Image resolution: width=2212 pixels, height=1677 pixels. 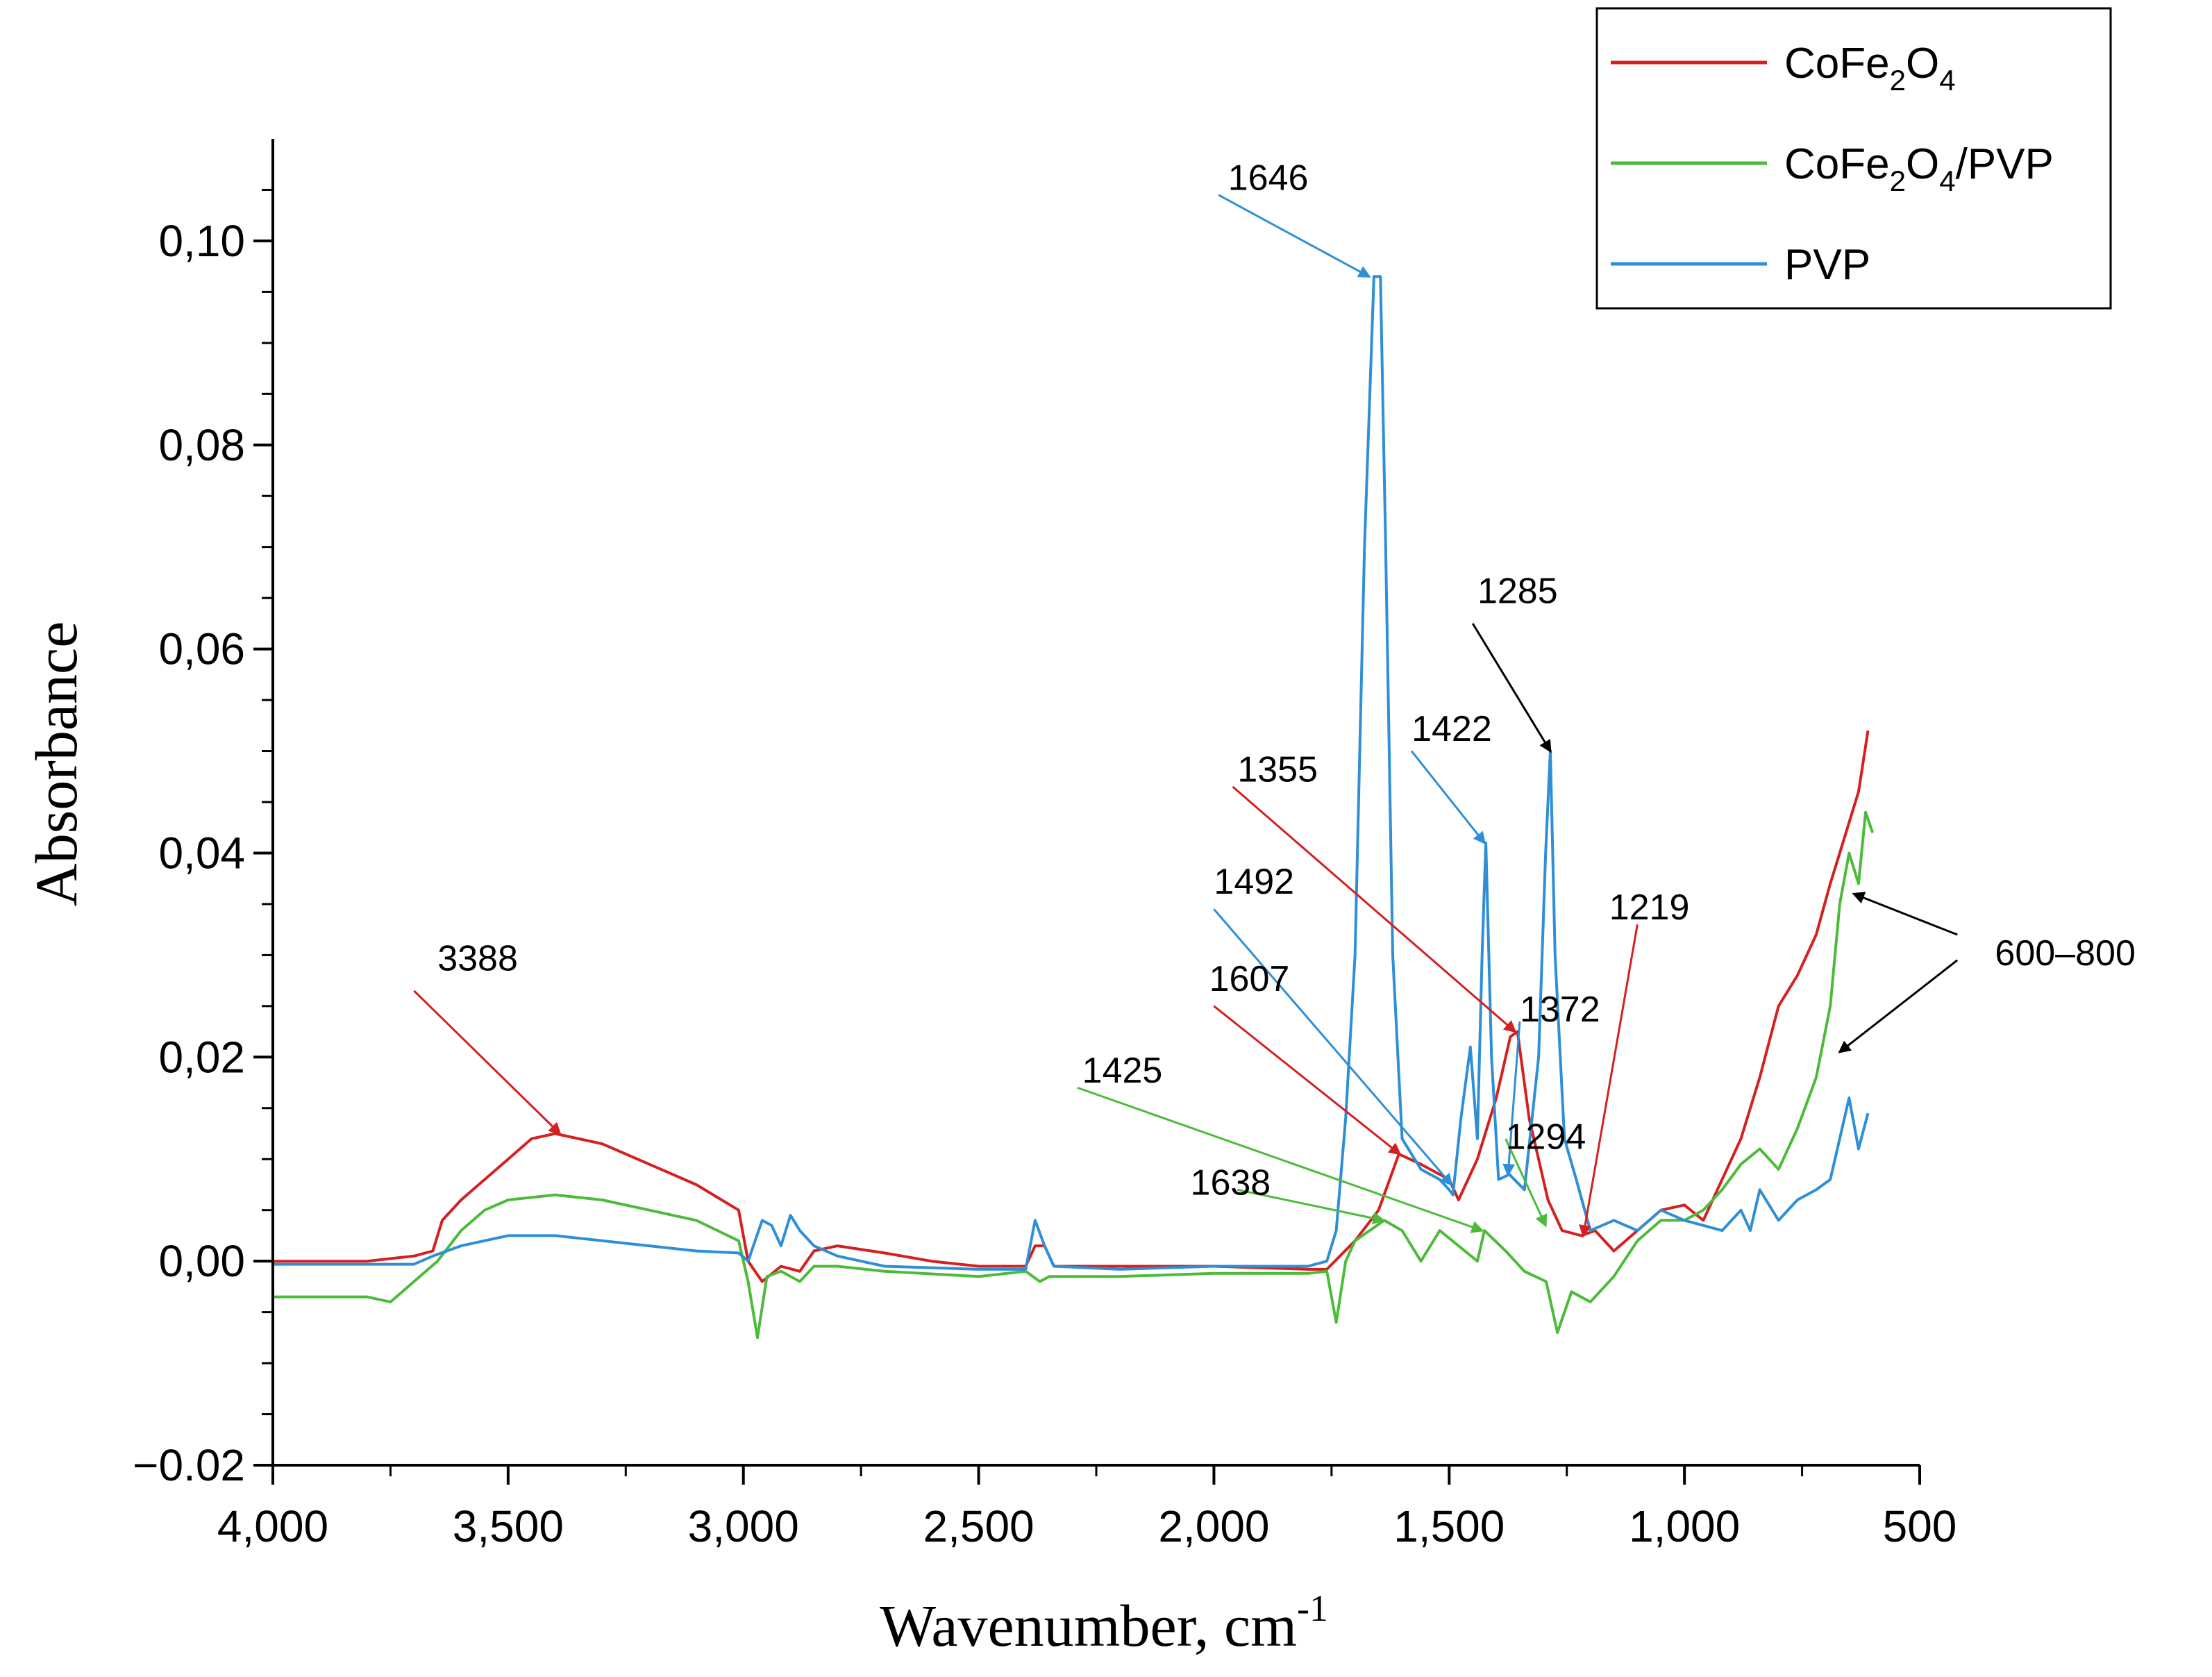 What do you see at coordinates (2005, 164) in the screenshot?
I see `legend-text-part: /PVP` at bounding box center [2005, 164].